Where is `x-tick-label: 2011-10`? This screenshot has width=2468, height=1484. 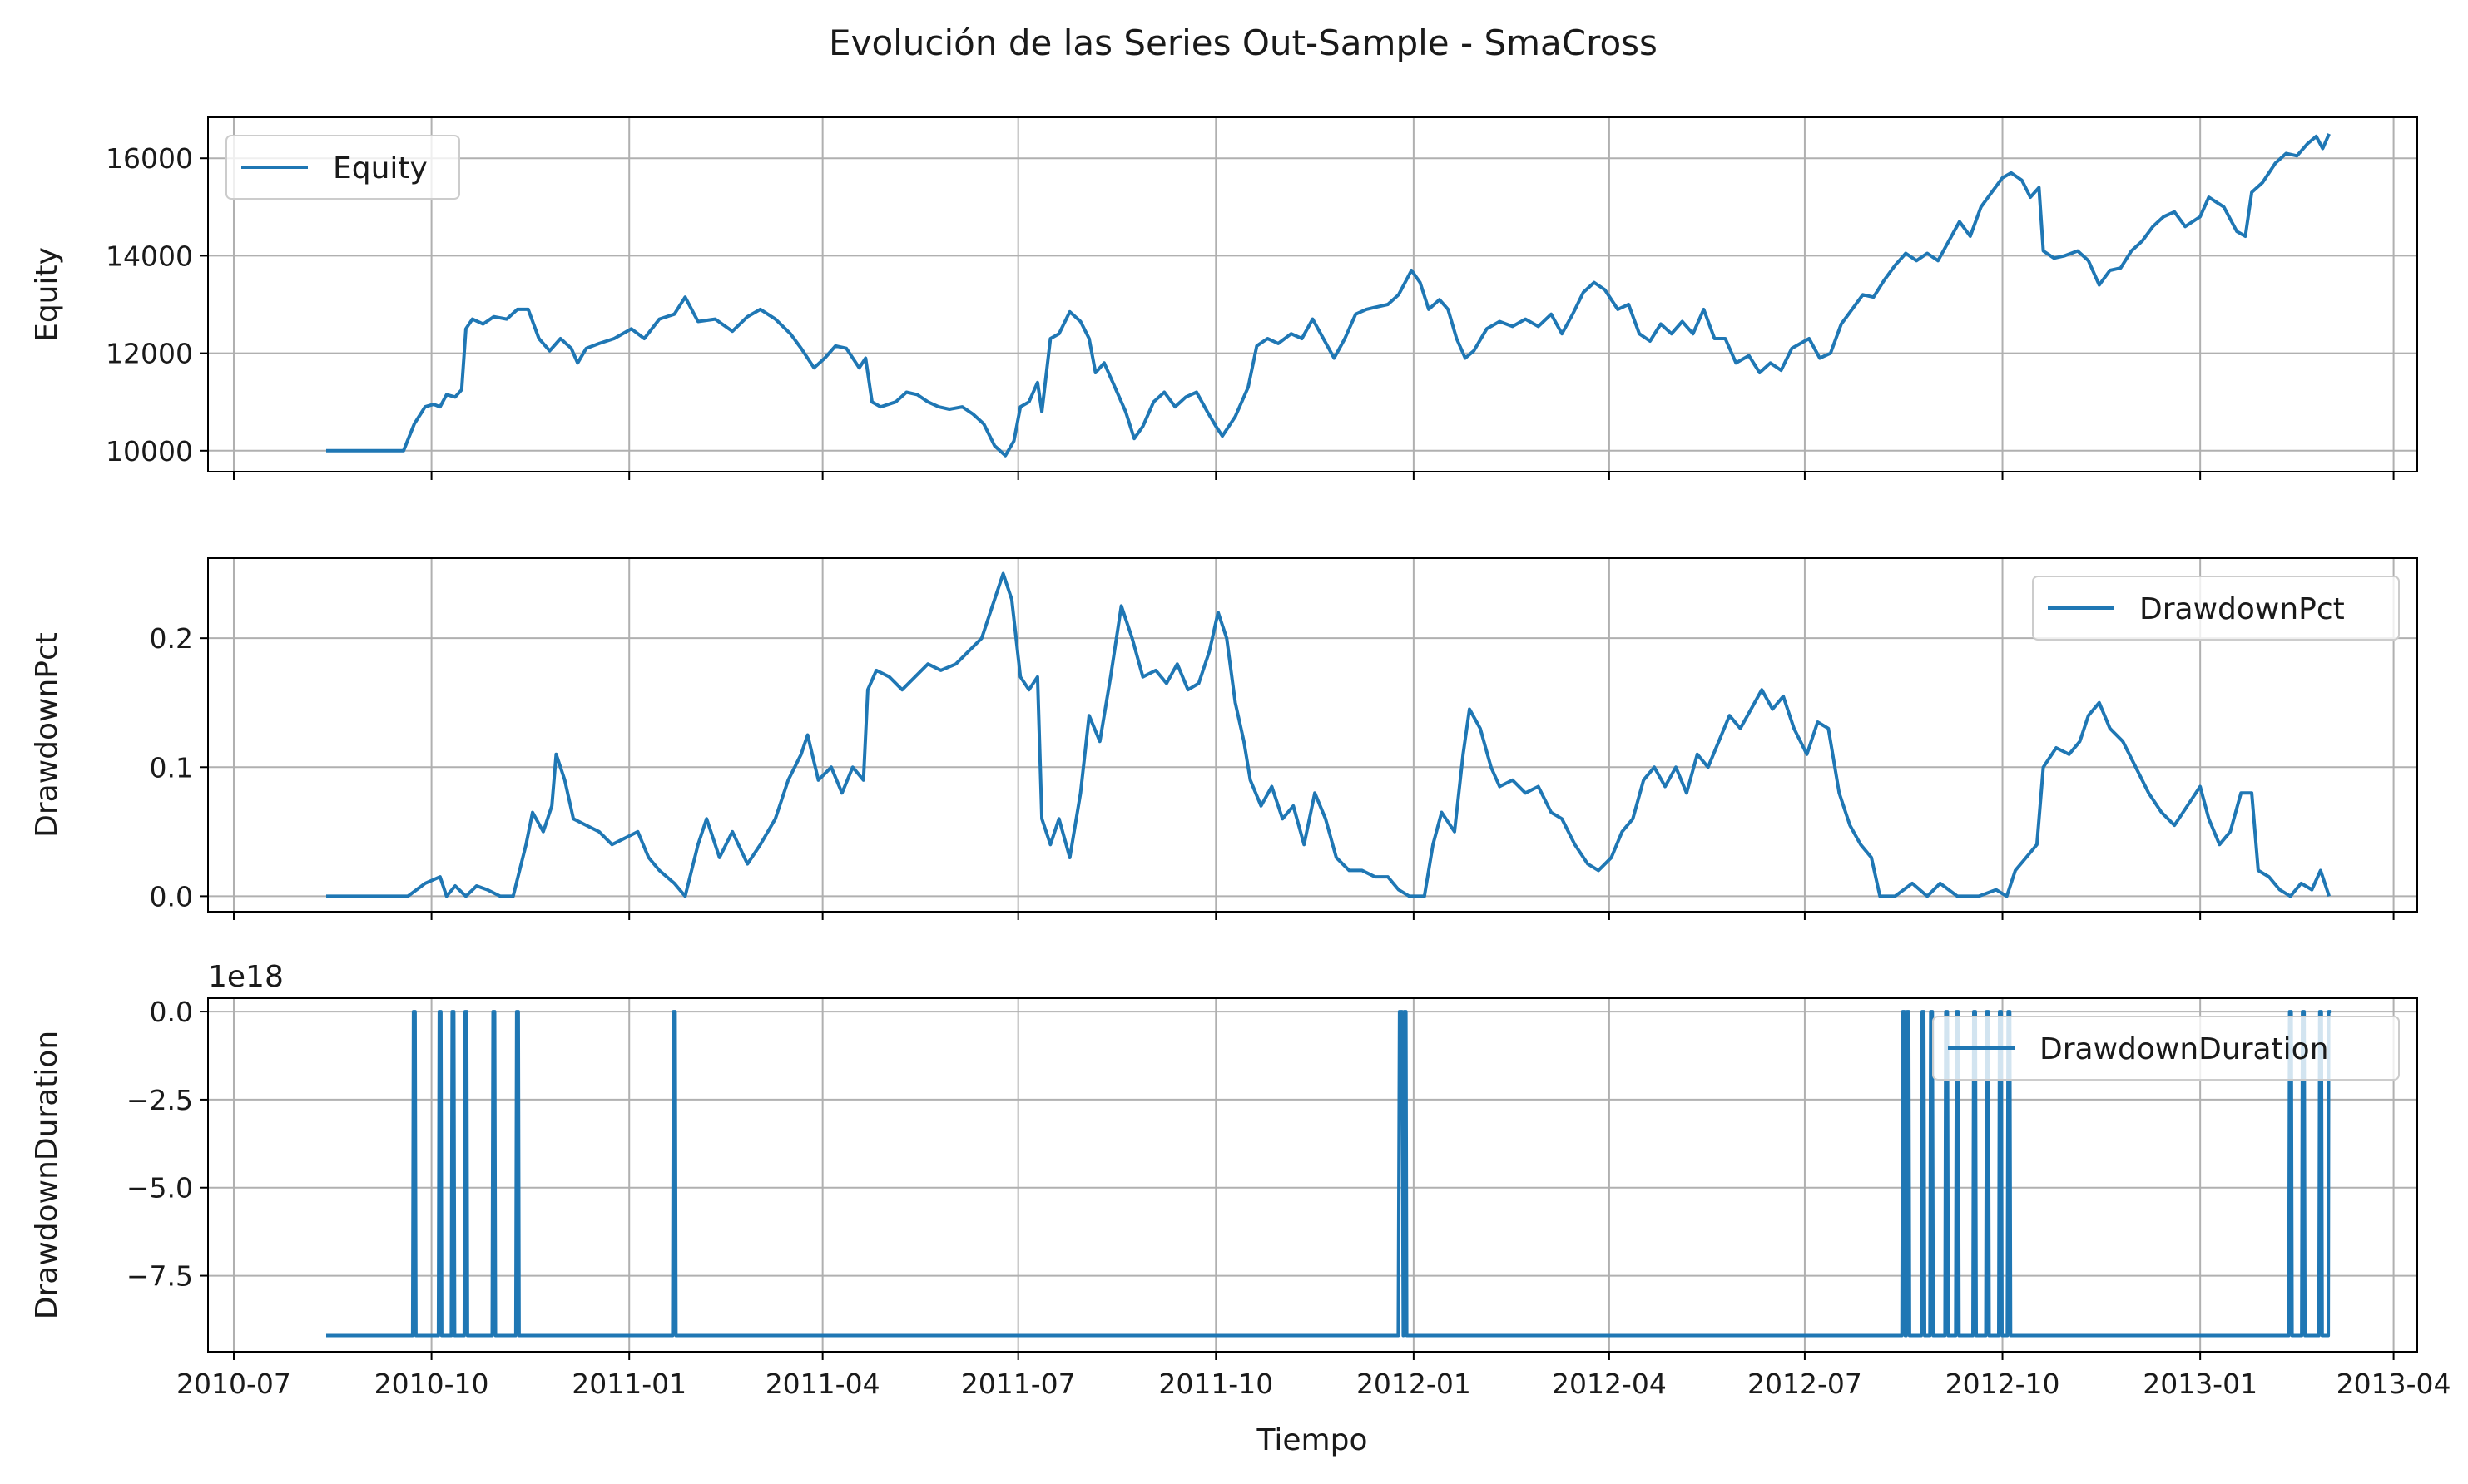 x-tick-label: 2011-10 is located at coordinates (1215, 1384).